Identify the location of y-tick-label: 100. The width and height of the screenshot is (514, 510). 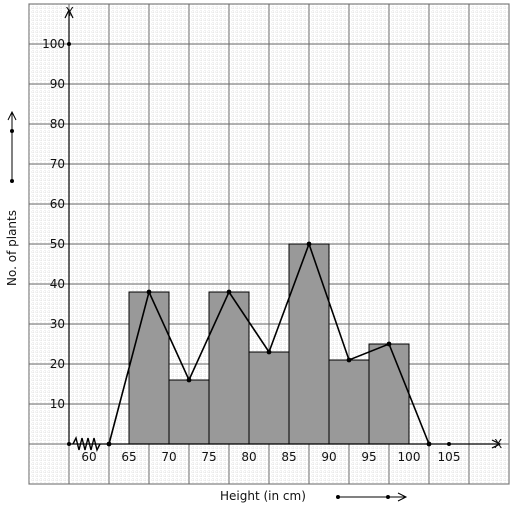
(53, 44).